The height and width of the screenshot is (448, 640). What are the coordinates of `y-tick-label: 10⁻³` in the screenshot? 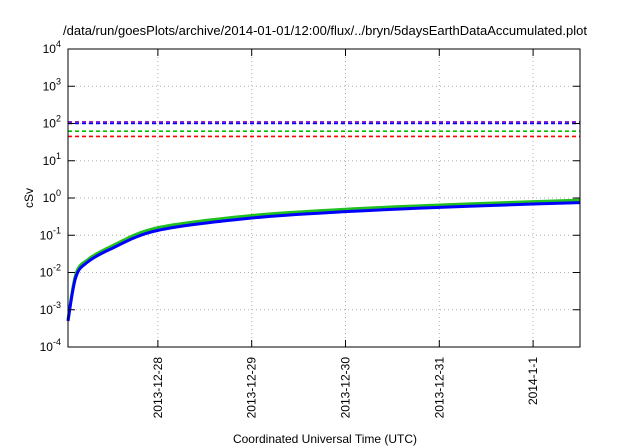 It's located at (50, 308).